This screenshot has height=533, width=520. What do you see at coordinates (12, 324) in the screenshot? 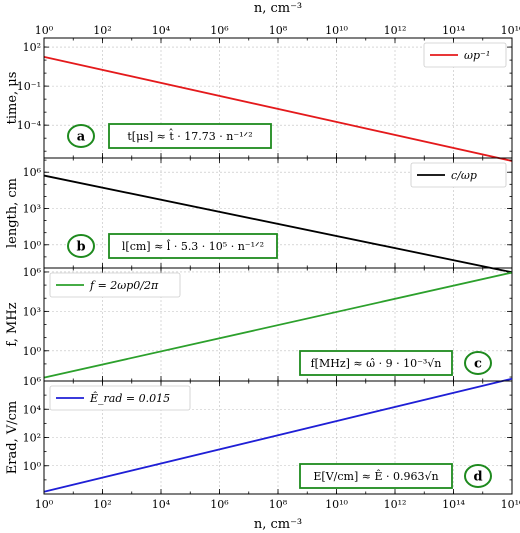
I see `y-axis-label: f, MHz` at bounding box center [12, 324].